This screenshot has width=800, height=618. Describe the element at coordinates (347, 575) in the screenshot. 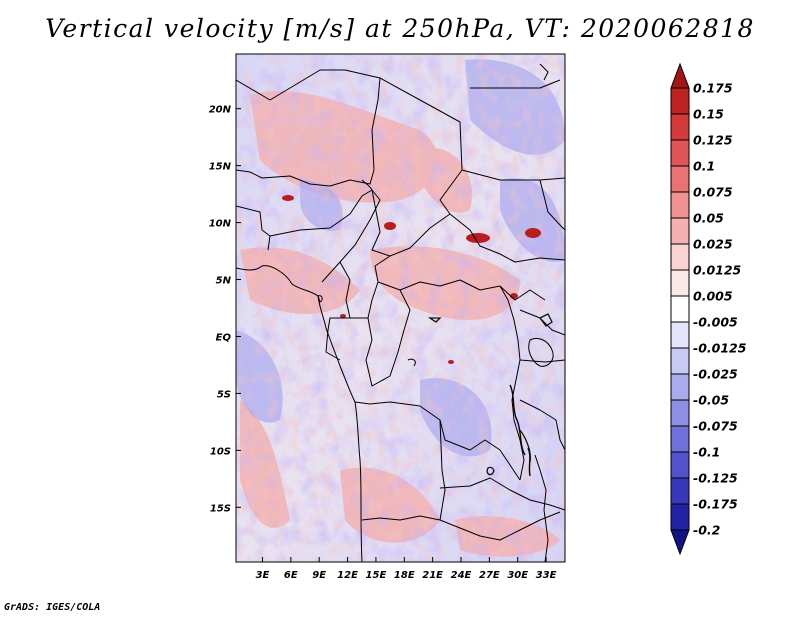

I see `x-tick-label: 12E` at that location.